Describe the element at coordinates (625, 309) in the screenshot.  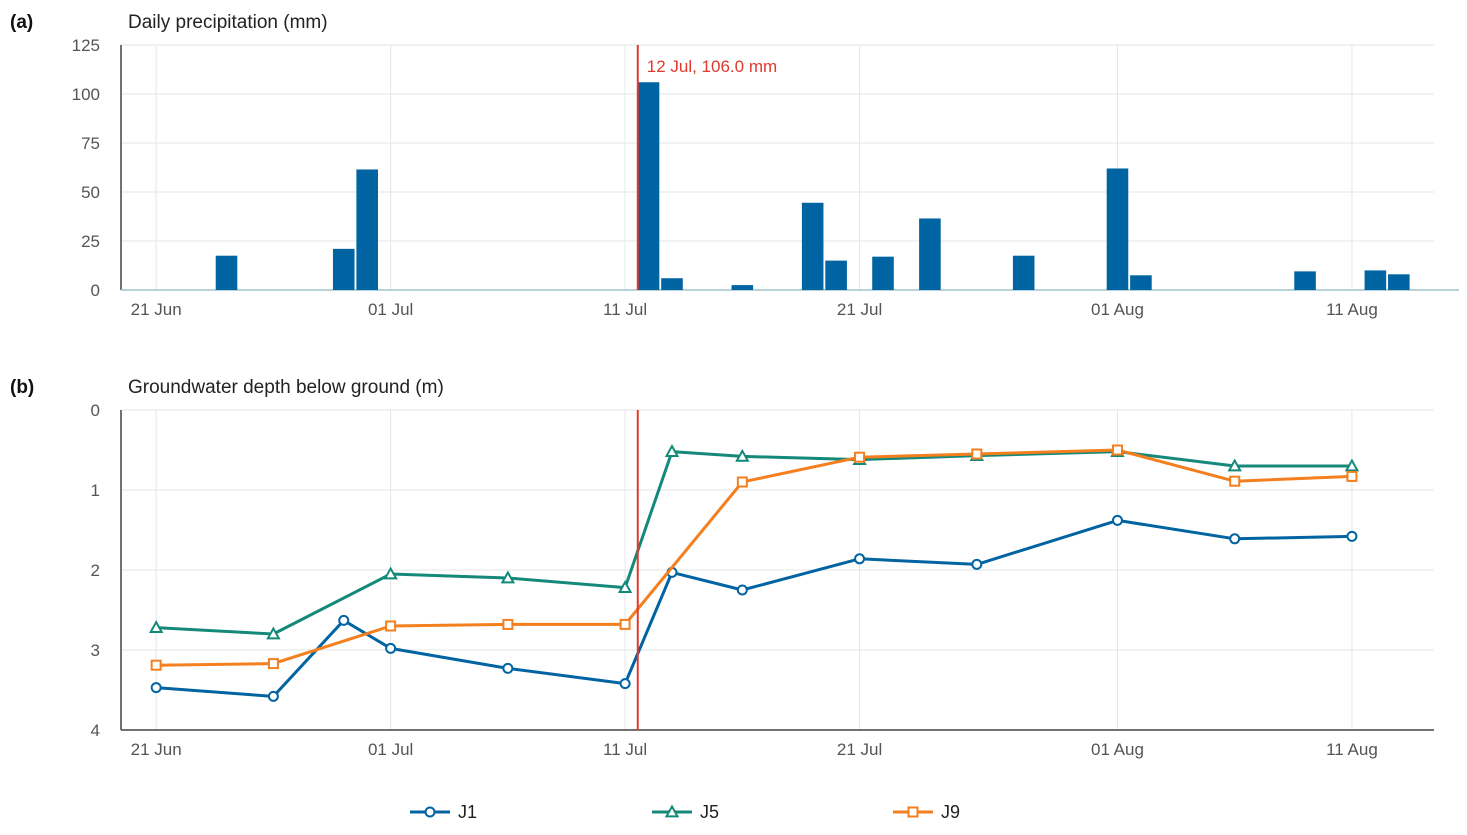
I see `precip-x-tick-label: 11 Jul` at that location.